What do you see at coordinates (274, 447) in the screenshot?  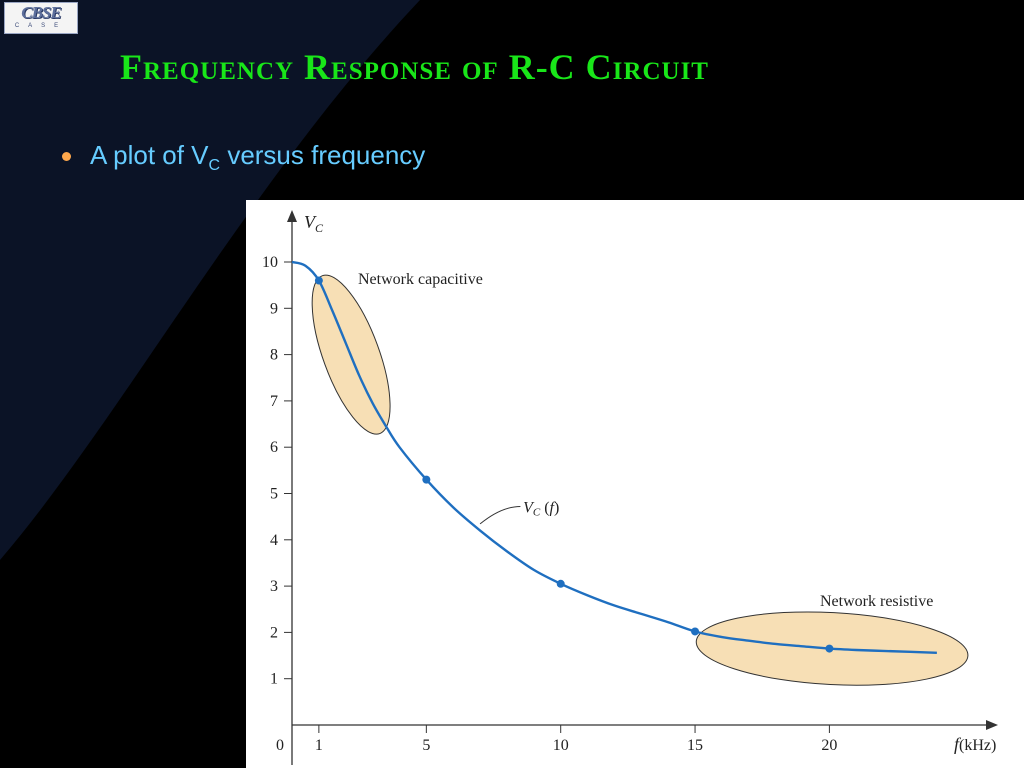 I see `y-tick-label: 6` at bounding box center [274, 447].